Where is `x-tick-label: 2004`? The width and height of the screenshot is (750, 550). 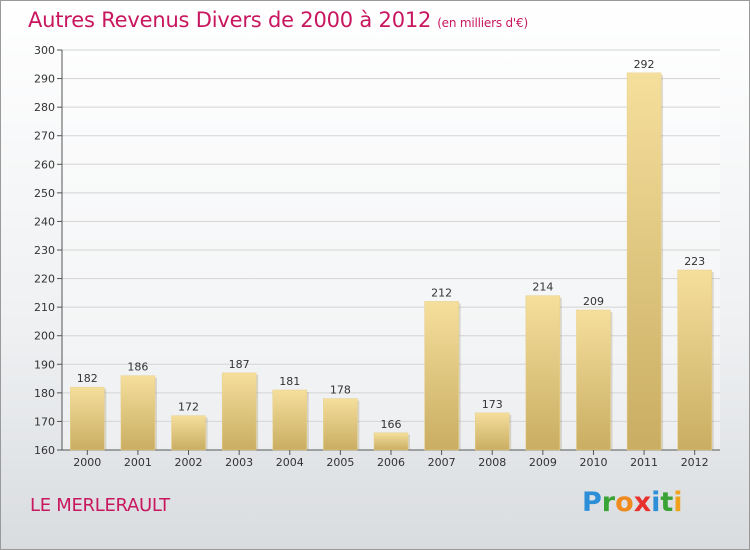 x-tick-label: 2004 is located at coordinates (290, 462).